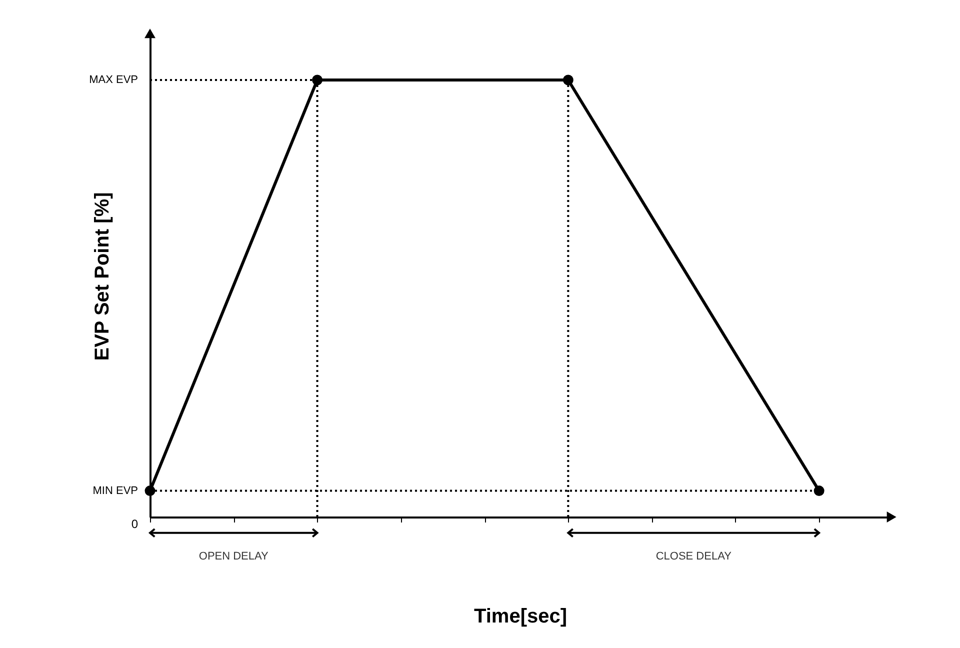 Image resolution: width=960 pixels, height=648 pixels. I want to click on text: OPEN DELAY, so click(234, 556).